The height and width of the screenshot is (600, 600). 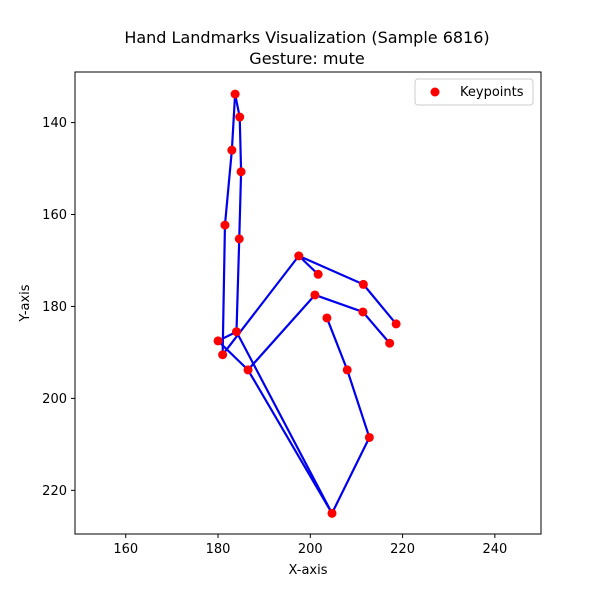 I want to click on x-tick-label: 200, so click(x=310, y=549).